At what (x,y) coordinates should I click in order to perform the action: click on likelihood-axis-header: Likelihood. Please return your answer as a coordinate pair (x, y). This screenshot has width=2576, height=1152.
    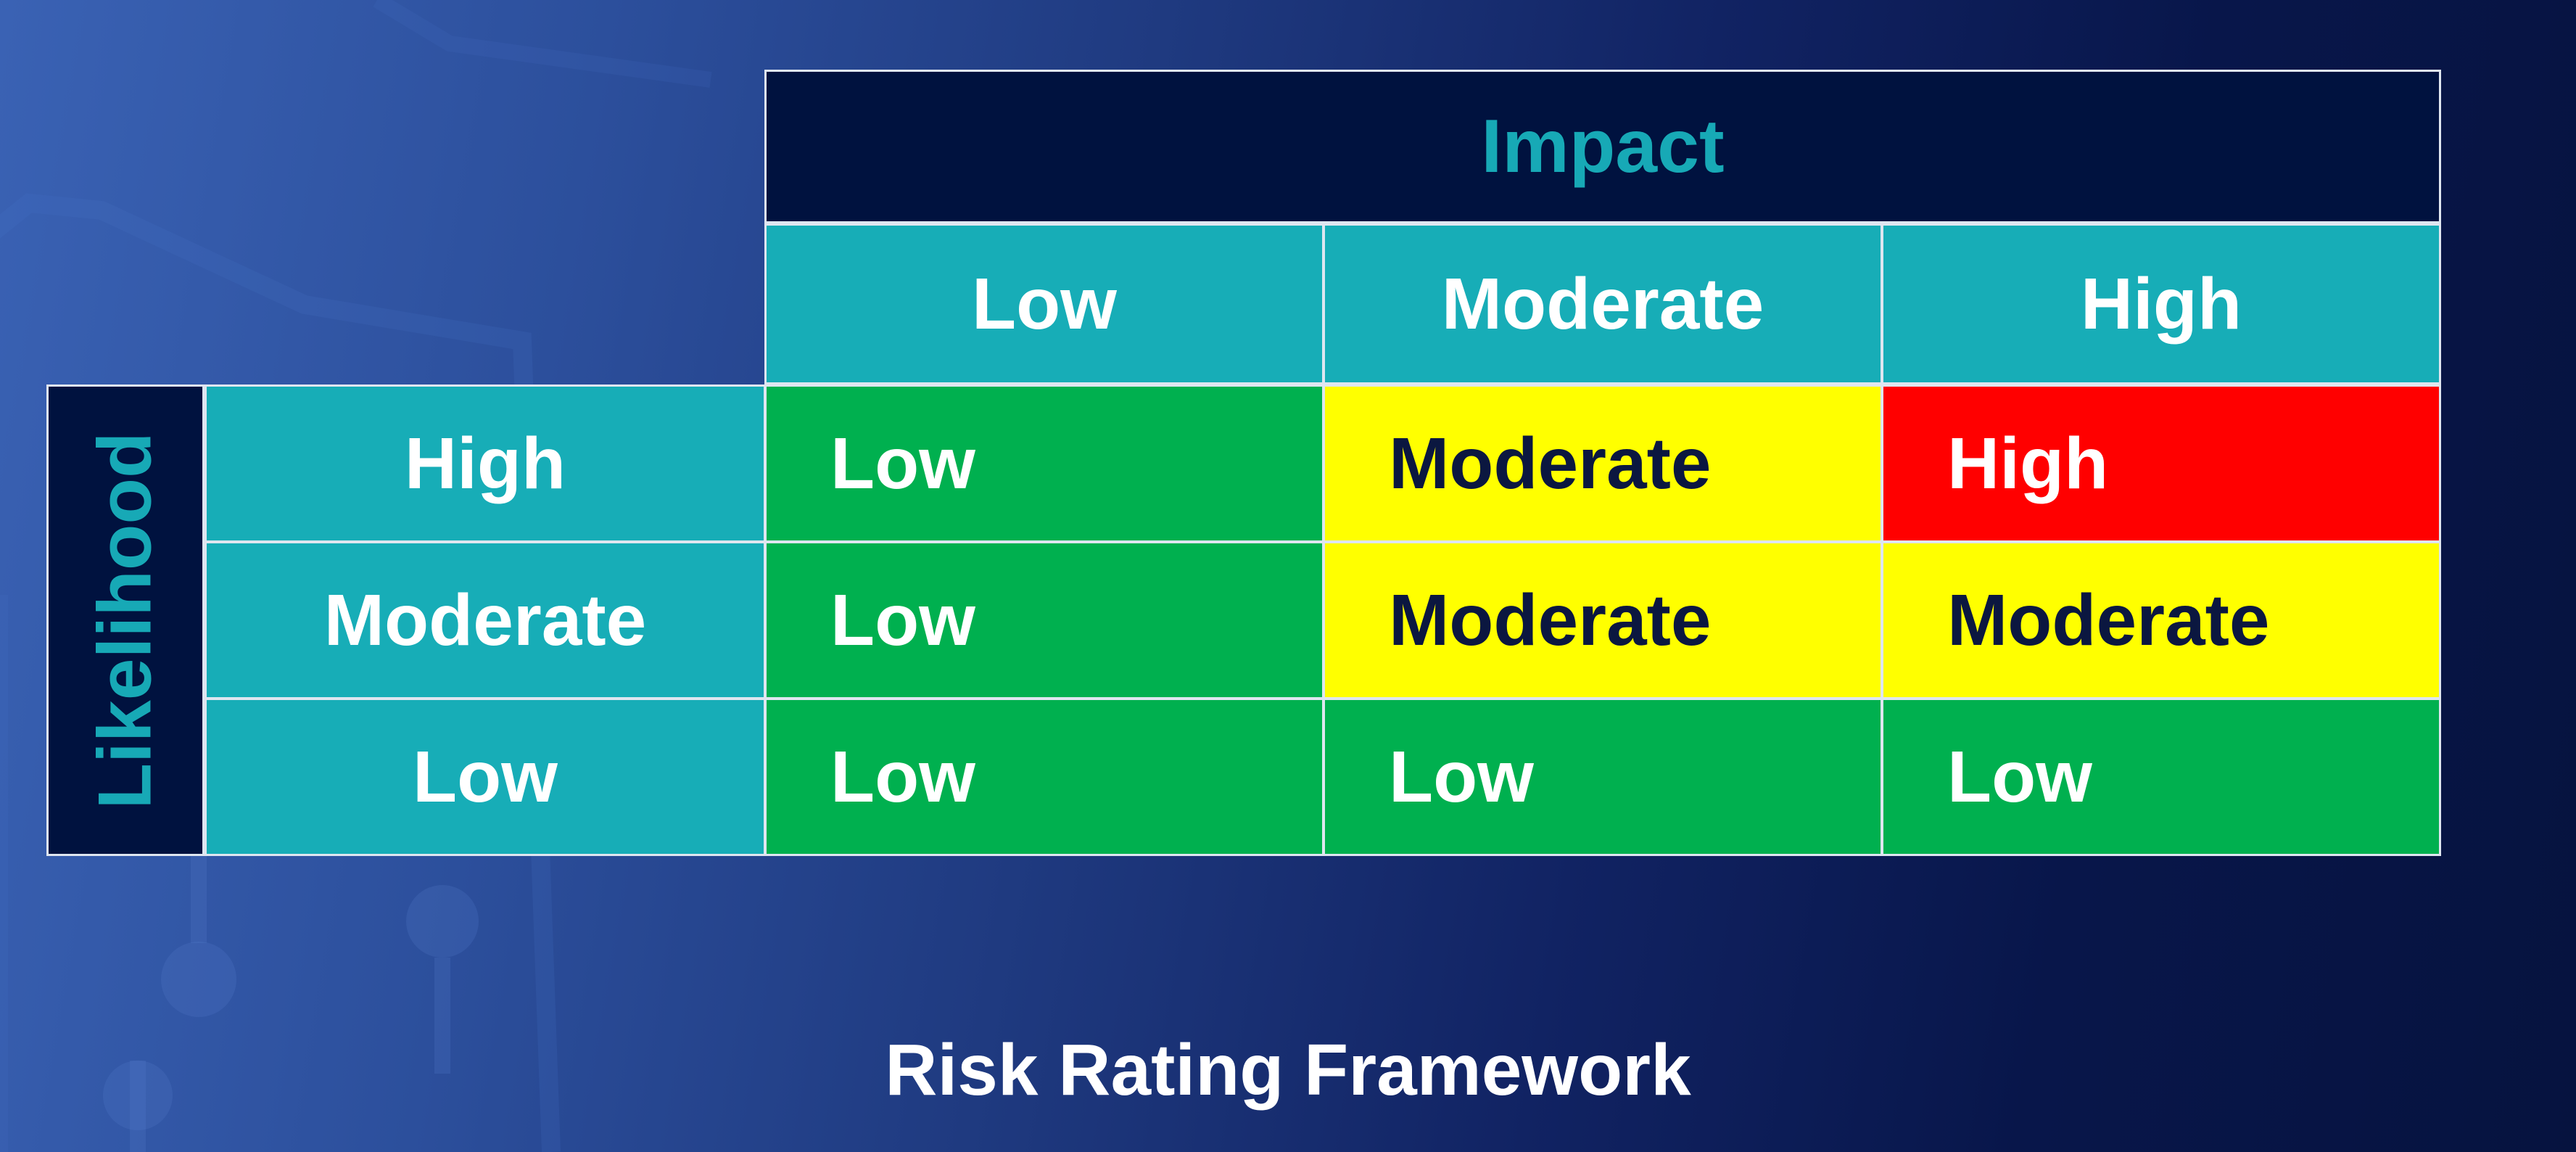
    Looking at the image, I should click on (125, 620).